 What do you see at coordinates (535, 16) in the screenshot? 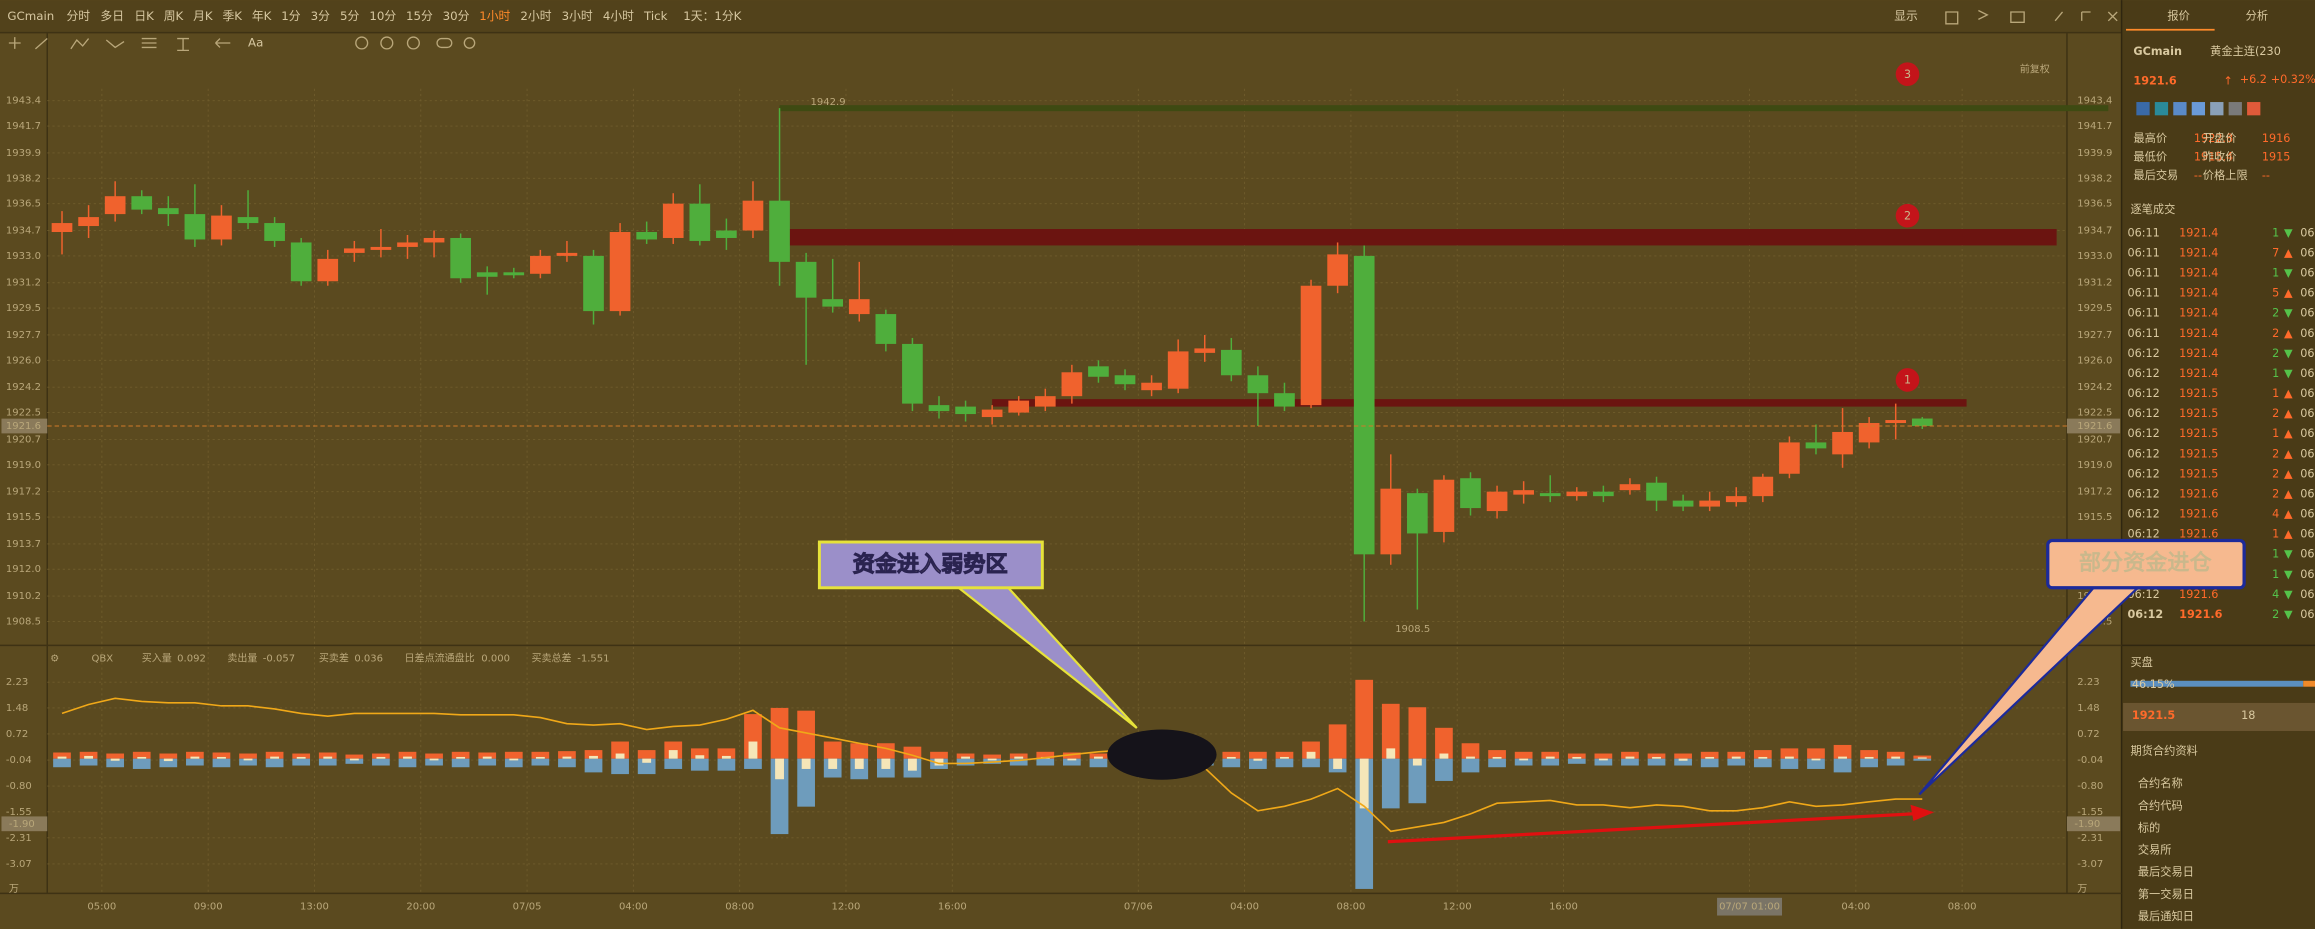
I see `period-button: 2小时` at bounding box center [535, 16].